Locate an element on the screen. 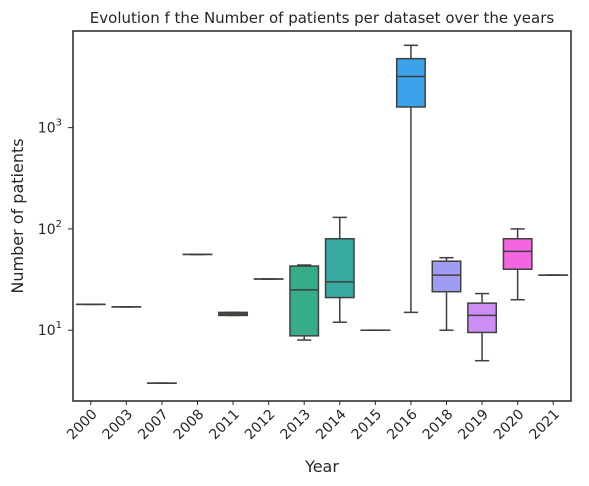 The image size is (589, 486). box-2013 is located at coordinates (304, 302).